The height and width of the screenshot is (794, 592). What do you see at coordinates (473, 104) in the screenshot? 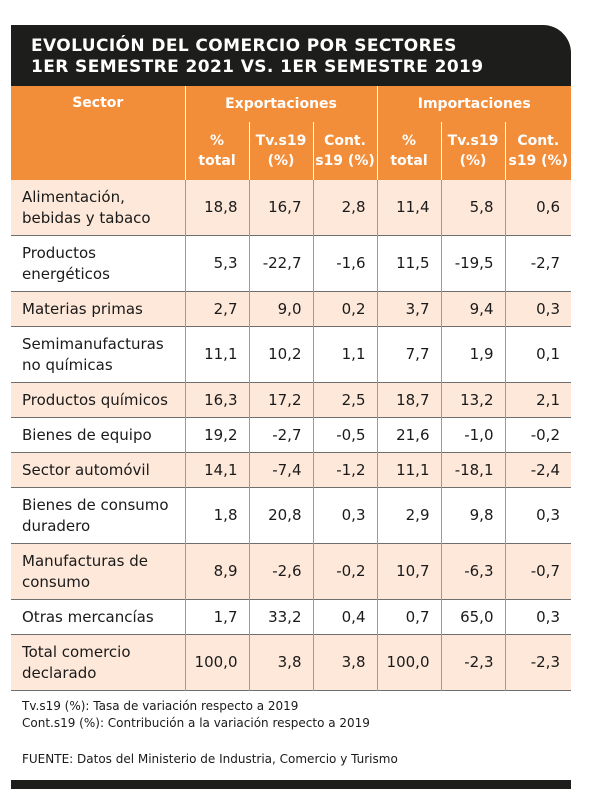
I see `header-importaciones: Importaciones` at bounding box center [473, 104].